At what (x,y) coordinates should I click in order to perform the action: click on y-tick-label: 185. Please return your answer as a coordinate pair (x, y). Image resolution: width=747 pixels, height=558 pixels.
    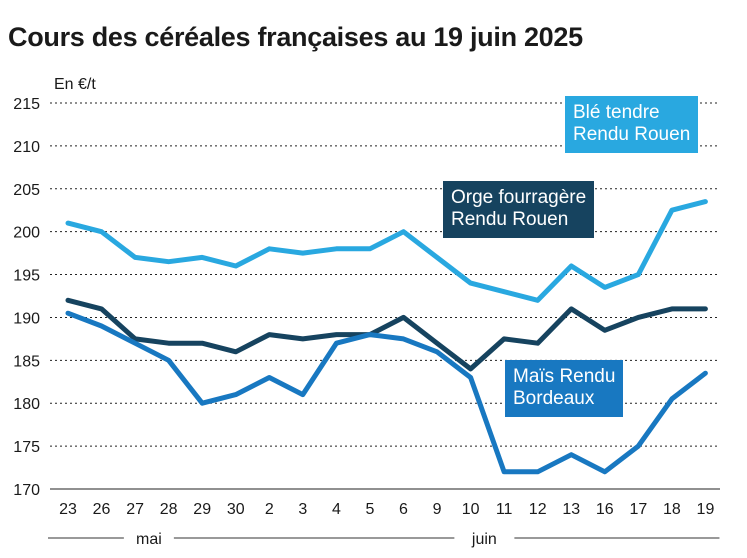
    Looking at the image, I should click on (26, 361).